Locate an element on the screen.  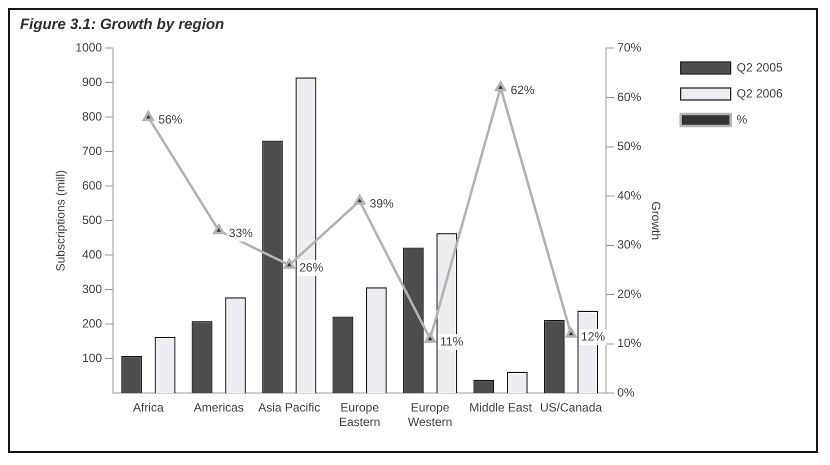
y2-axis-title: Growth is located at coordinates (656, 220).